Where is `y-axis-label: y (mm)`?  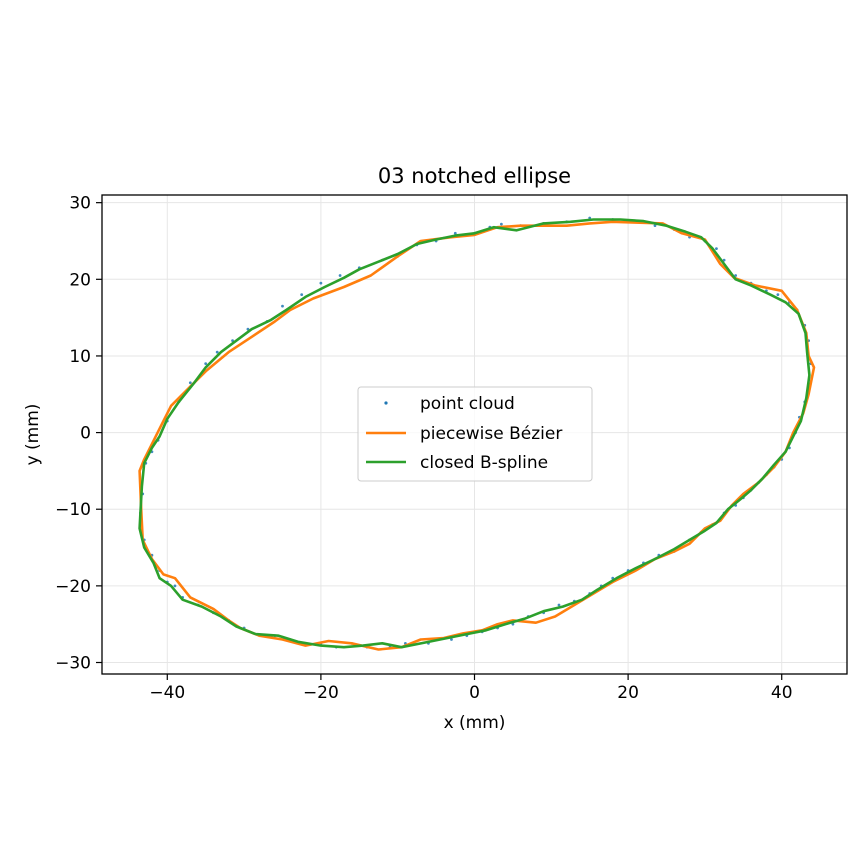
y-axis-label: y (mm) is located at coordinates (33, 435).